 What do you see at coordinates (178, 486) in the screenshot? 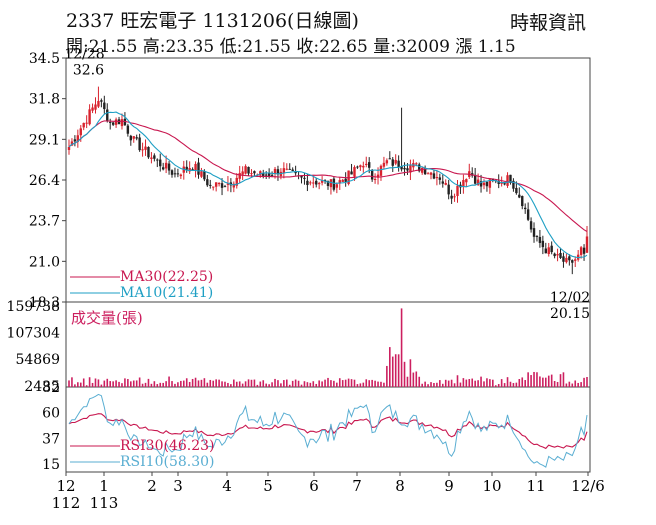
I see `month-label: 3` at bounding box center [178, 486].